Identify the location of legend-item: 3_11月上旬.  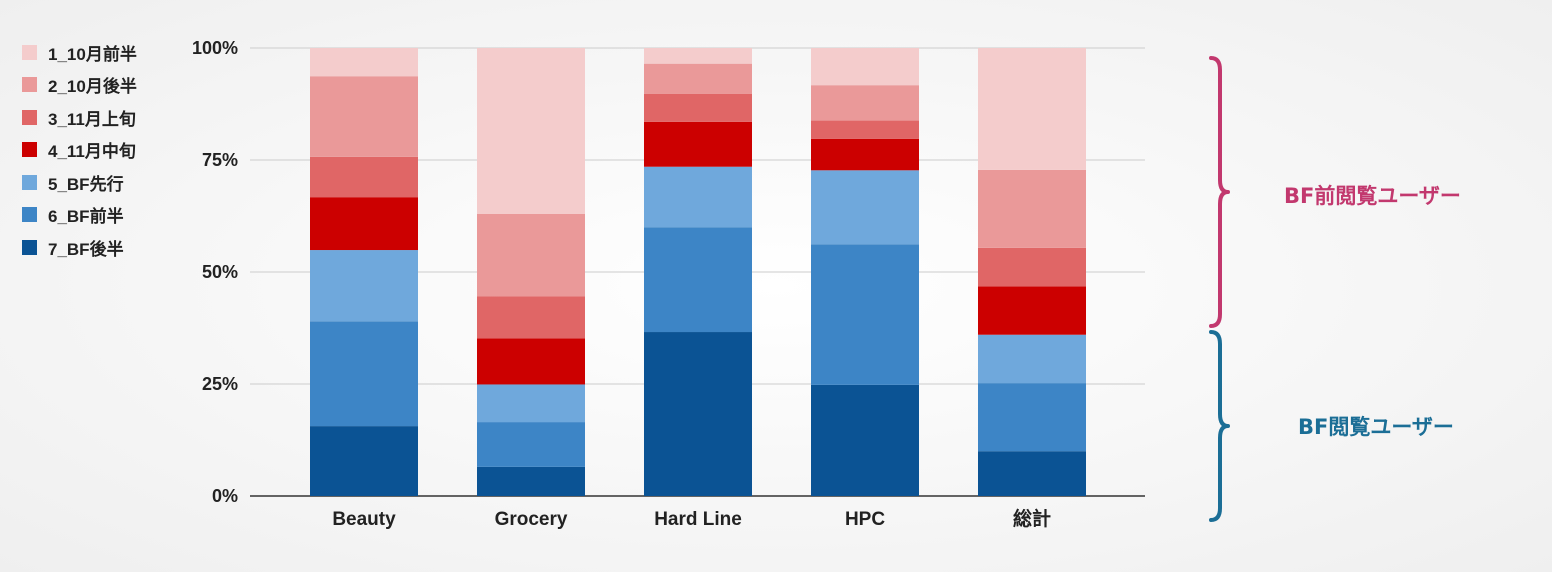
(79, 117).